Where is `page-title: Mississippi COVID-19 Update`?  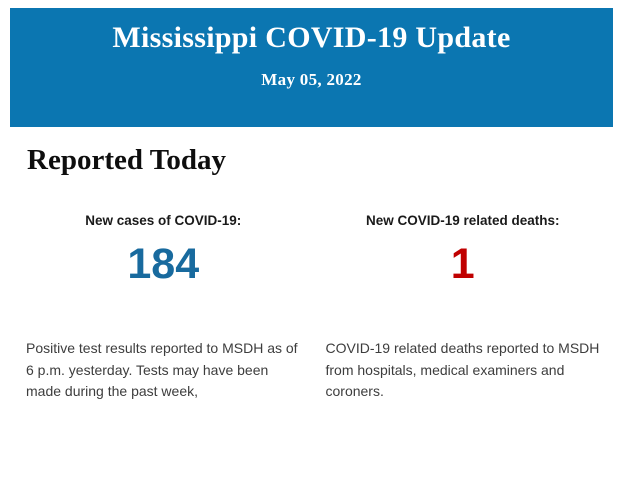 page-title: Mississippi COVID-19 Update is located at coordinates (311, 37).